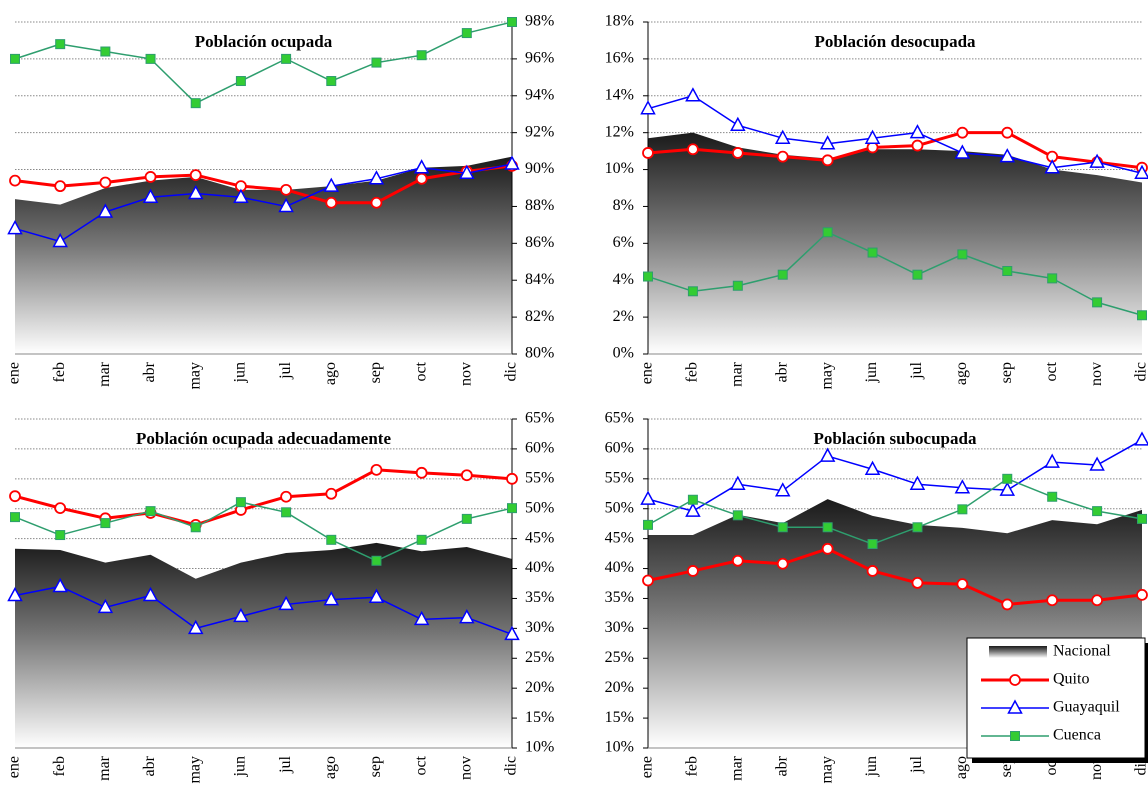  What do you see at coordinates (539, 58) in the screenshot?
I see `y-tick-label: 96%` at bounding box center [539, 58].